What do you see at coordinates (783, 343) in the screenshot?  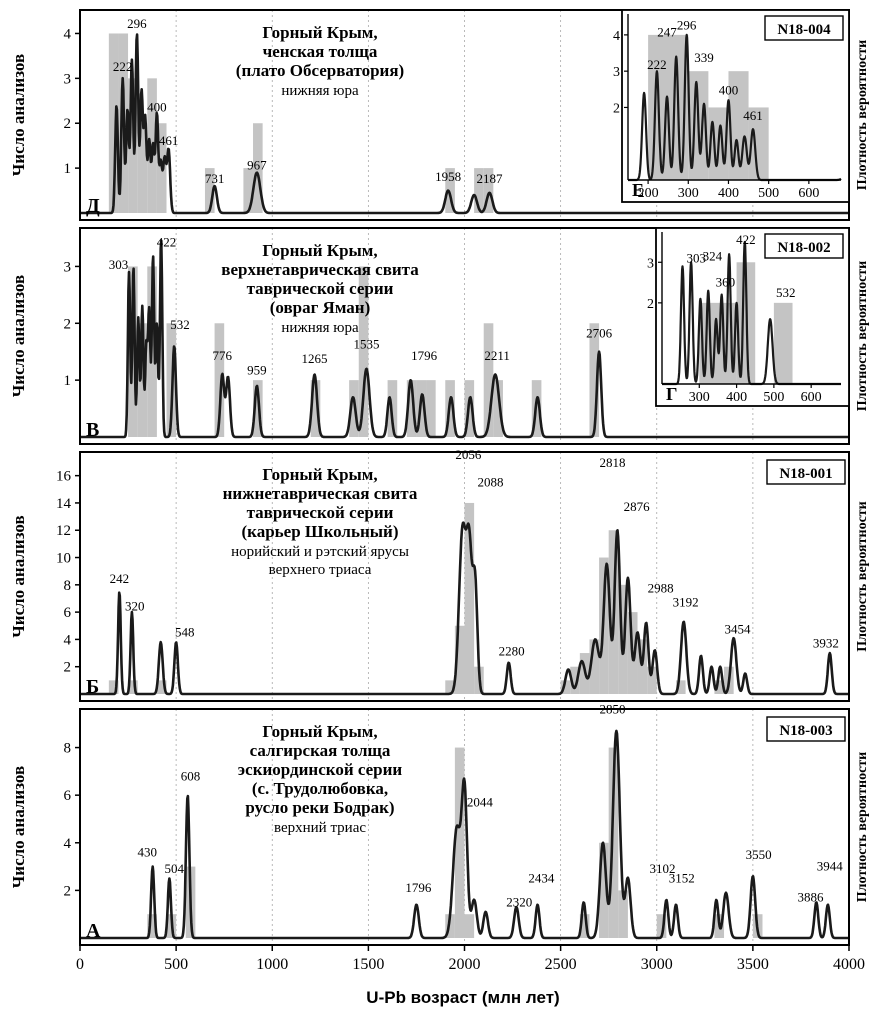 I see `inset-histogram-bar` at bounding box center [783, 343].